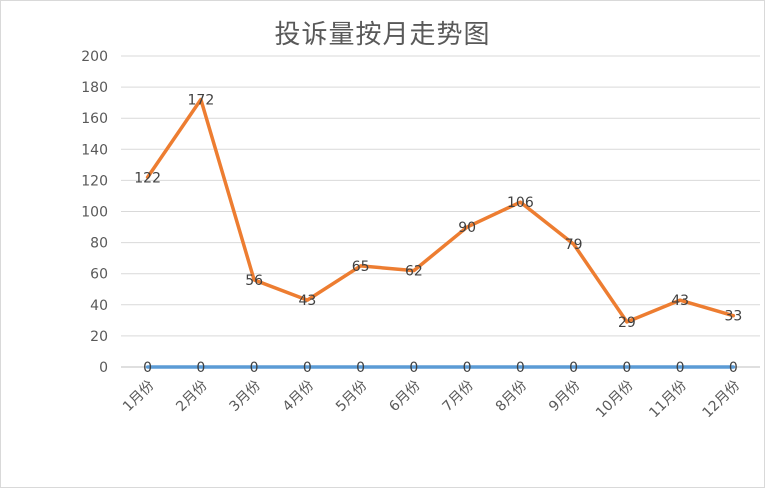 The image size is (765, 488). What do you see at coordinates (467, 228) in the screenshot?
I see `data-label: 90` at bounding box center [467, 228].